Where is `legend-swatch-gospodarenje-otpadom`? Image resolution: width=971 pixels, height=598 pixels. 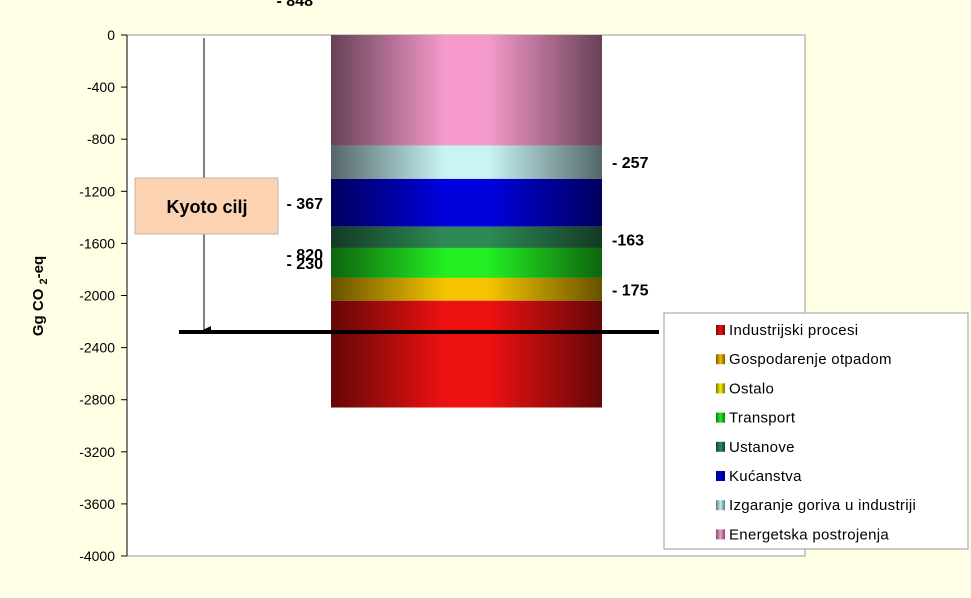
legend-swatch-gospodarenje-otpadom is located at coordinates (720, 359).